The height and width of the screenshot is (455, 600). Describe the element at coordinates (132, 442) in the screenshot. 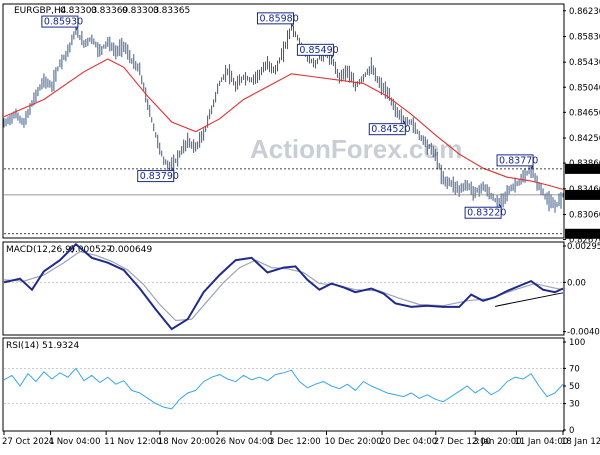

I see `x-tick-label: 11 Nov 12:00` at that location.